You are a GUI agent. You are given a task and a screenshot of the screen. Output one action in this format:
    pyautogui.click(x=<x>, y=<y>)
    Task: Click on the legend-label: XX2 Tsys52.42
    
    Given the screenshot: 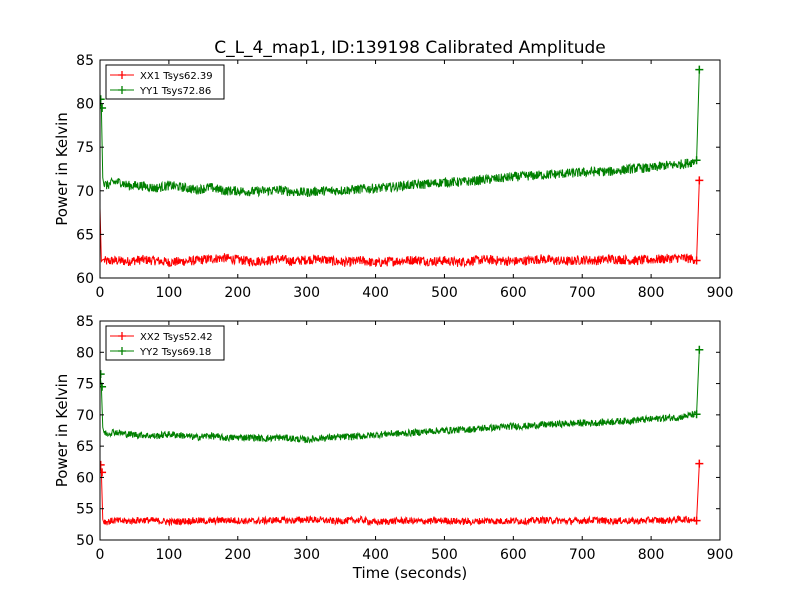 What is the action you would take?
    pyautogui.click(x=176, y=337)
    